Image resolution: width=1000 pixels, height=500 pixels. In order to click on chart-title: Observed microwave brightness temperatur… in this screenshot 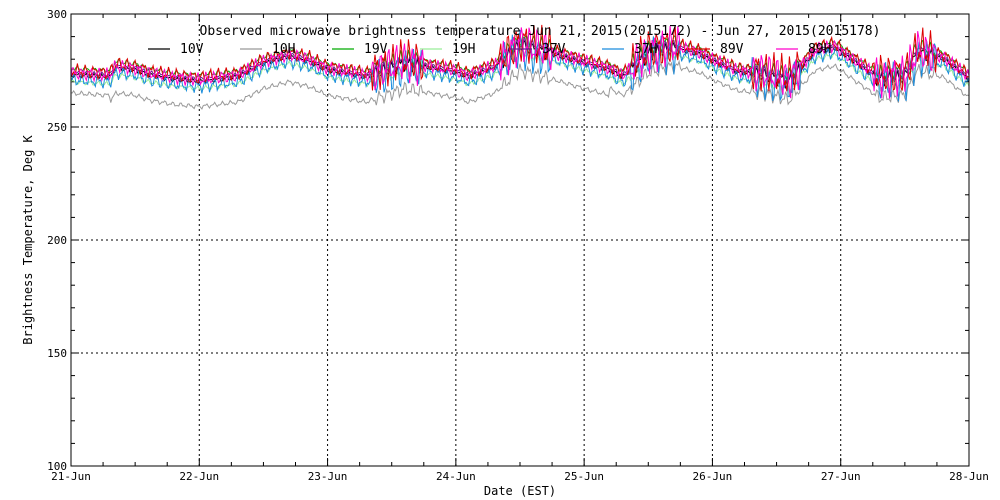, I will do `click(540, 31)`.